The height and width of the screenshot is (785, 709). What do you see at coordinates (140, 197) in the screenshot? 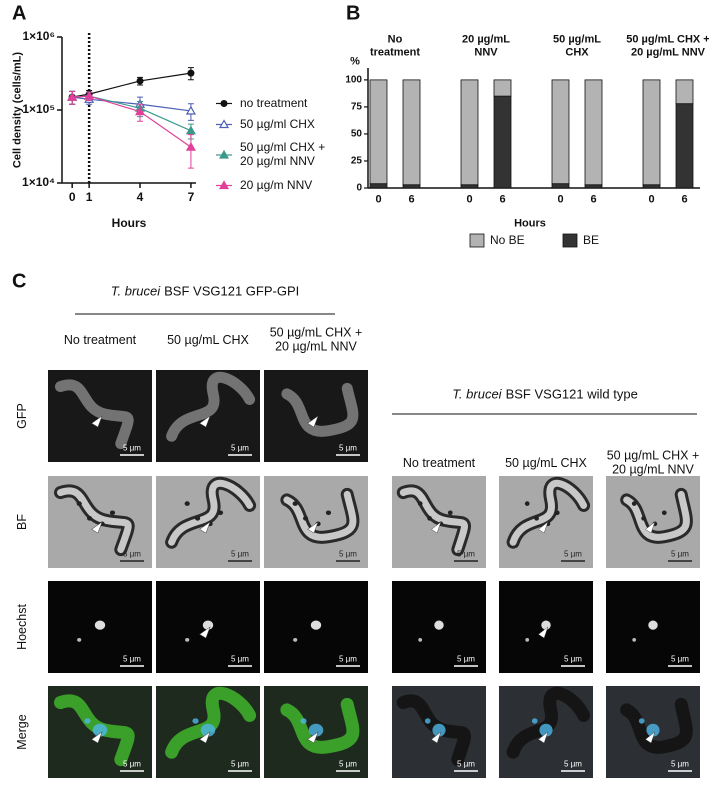
I see `x-tick-label: 4` at bounding box center [140, 197].